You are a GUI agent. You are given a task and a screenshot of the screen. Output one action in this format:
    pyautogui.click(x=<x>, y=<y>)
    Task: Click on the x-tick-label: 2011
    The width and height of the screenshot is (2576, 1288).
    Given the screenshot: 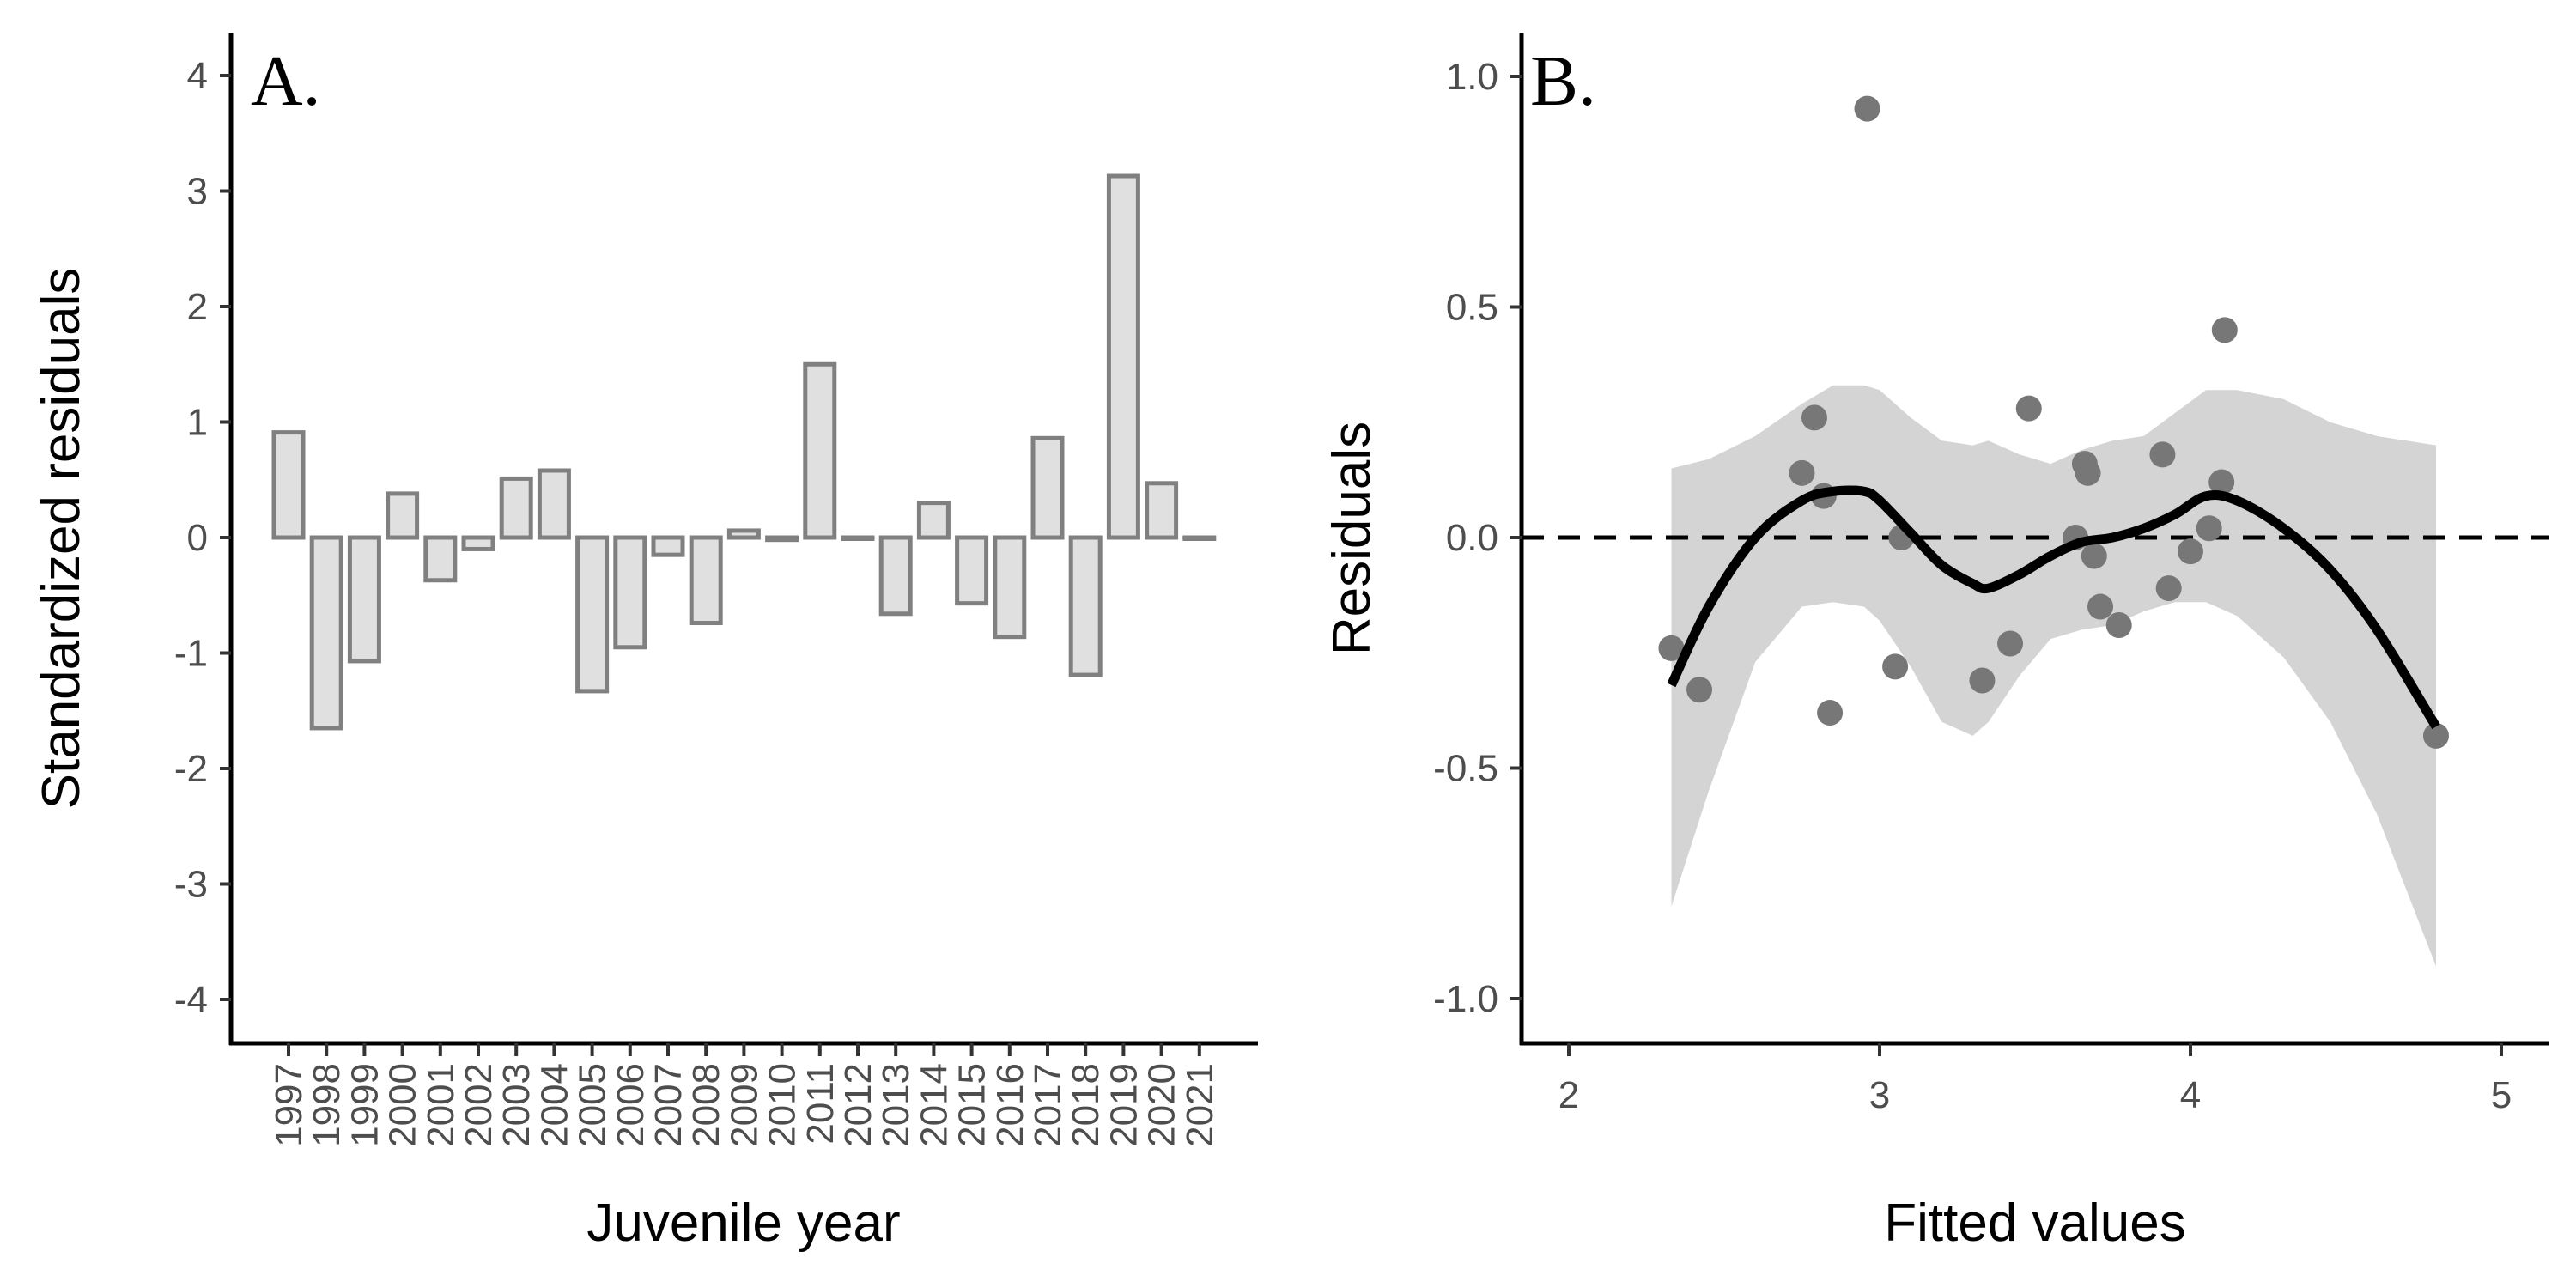 What is the action you would take?
    pyautogui.click(x=820, y=1104)
    